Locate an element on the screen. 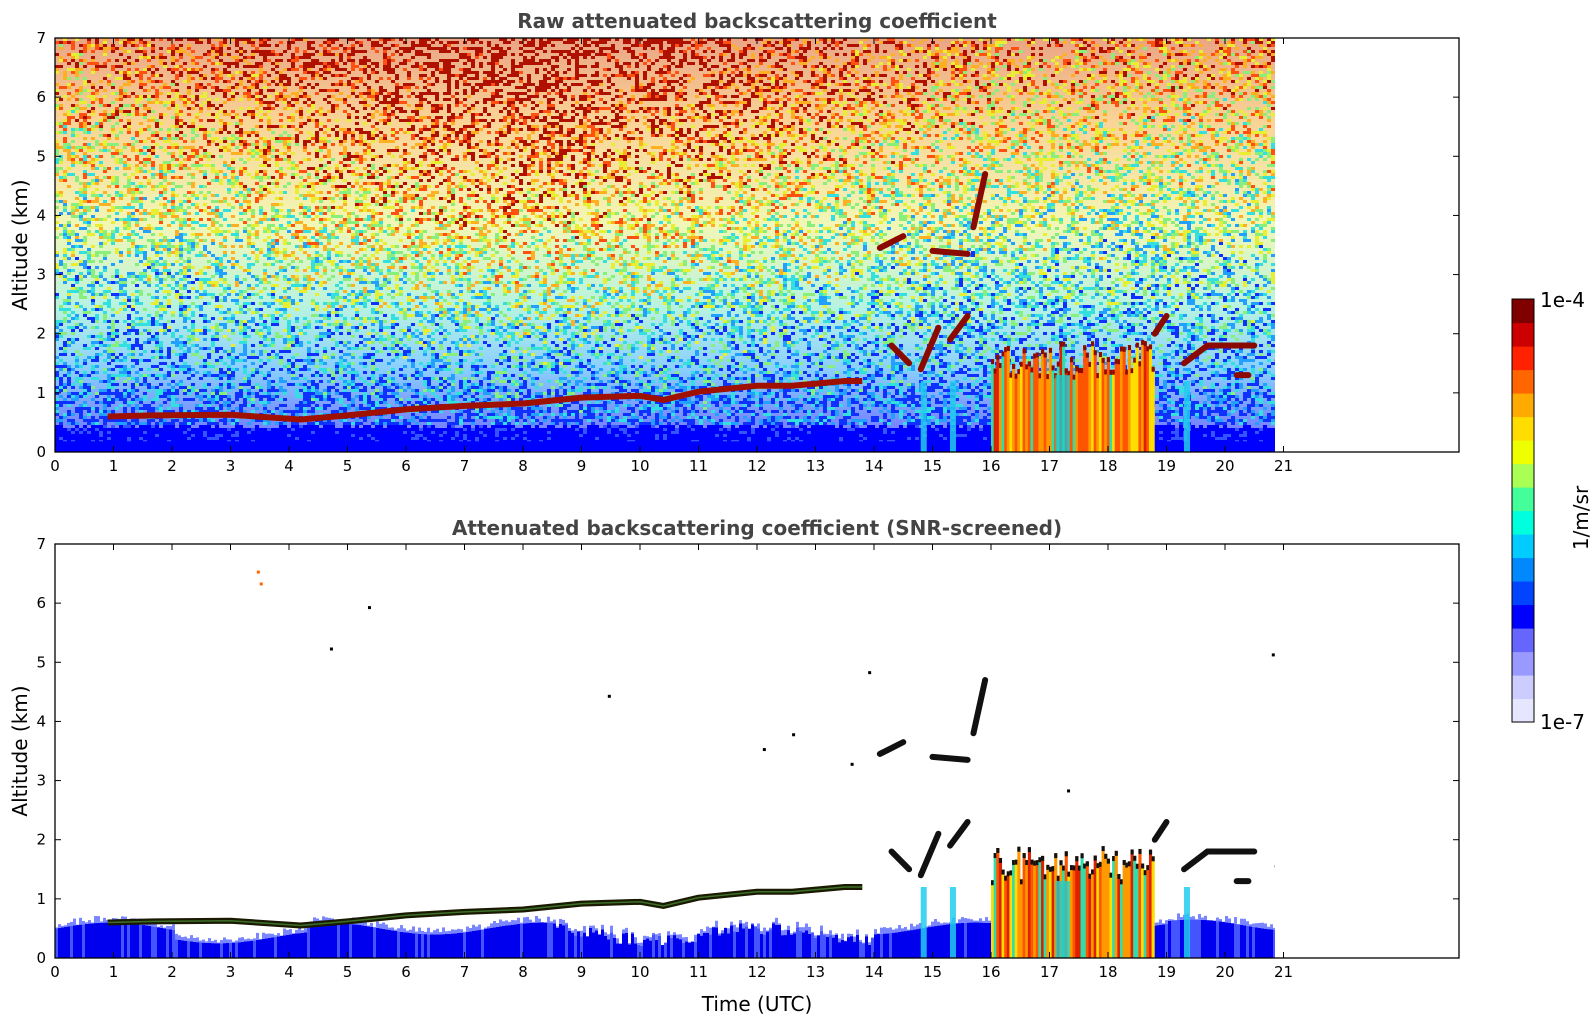 Image resolution: width=1595 pixels, height=1020 pixels. surface-layer is located at coordinates (665, 446).